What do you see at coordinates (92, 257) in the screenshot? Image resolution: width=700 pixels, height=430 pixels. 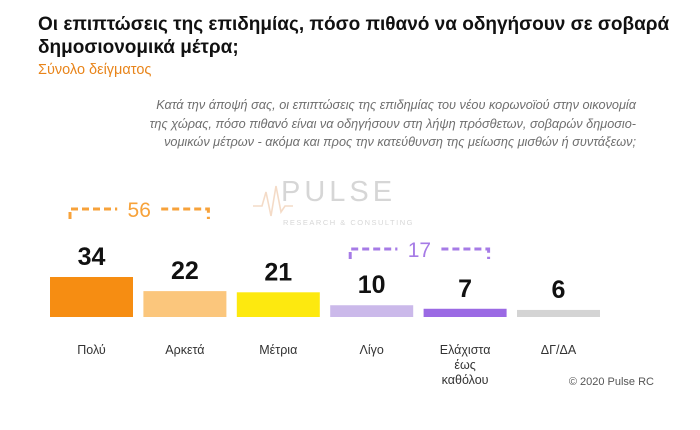 I see `data-label: 34` at bounding box center [92, 257].